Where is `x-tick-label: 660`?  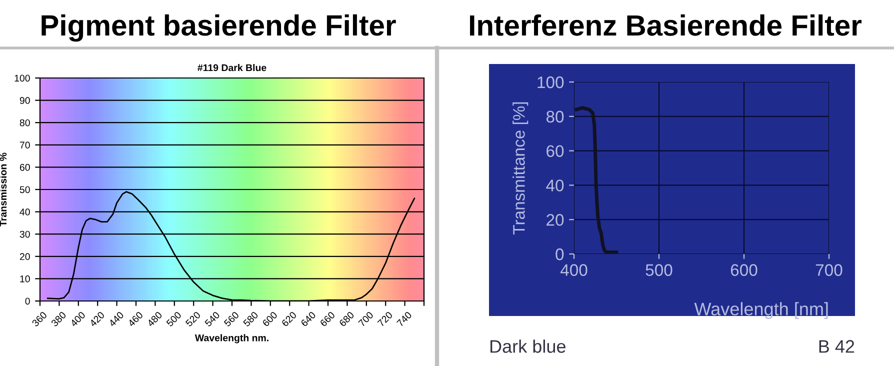
x-tick-label: 660 is located at coordinates (328, 319).